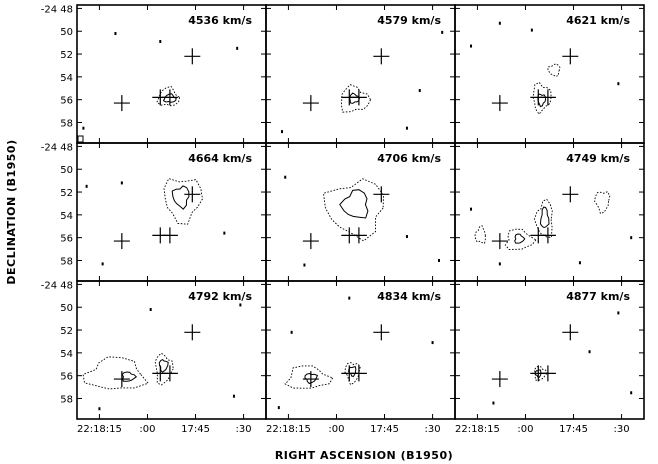 The width and height of the screenshot is (658, 464). What do you see at coordinates (598, 158) in the screenshot?
I see `velocity-label: 4749 km/s` at bounding box center [598, 158].